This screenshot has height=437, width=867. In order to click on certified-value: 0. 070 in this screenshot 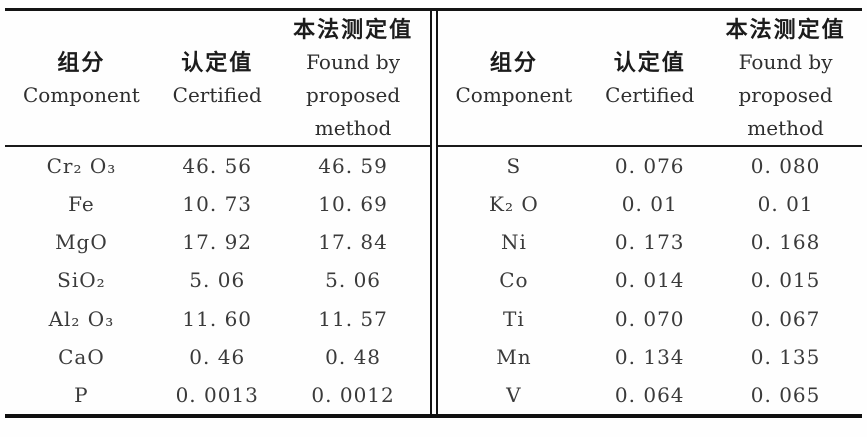, I will do `click(649, 318)`.